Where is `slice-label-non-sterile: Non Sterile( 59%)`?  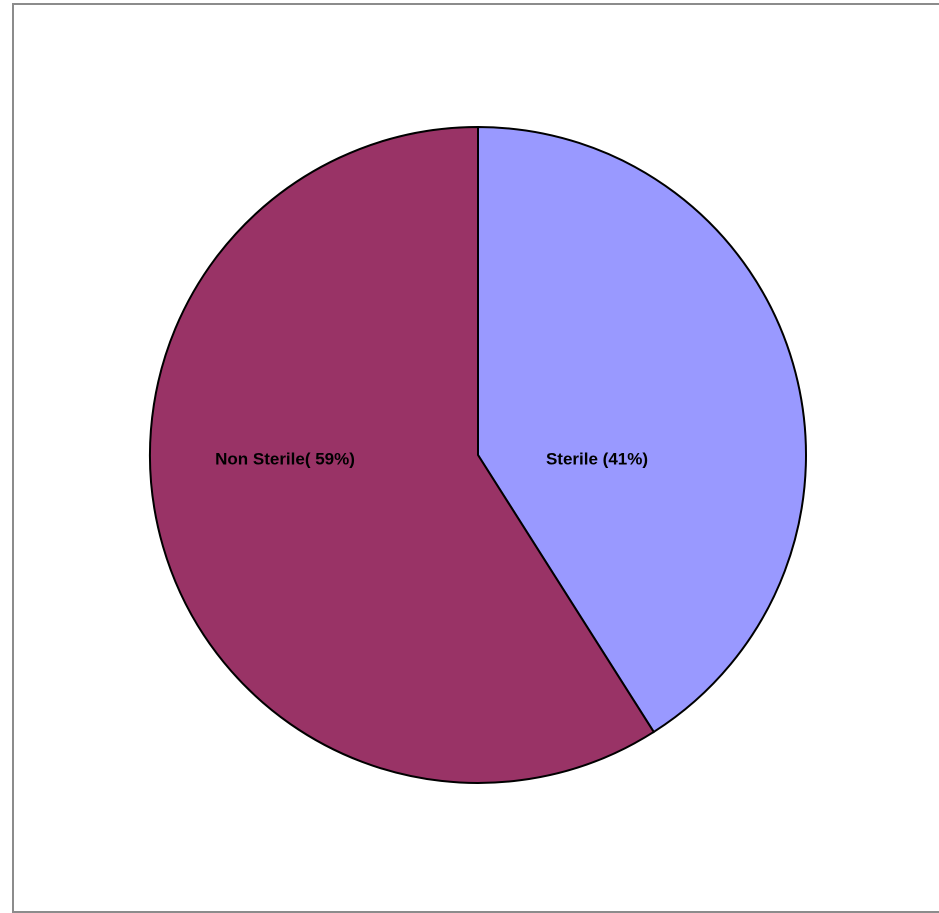
slice-label-non-sterile: Non Sterile( 59%) is located at coordinates (285, 458).